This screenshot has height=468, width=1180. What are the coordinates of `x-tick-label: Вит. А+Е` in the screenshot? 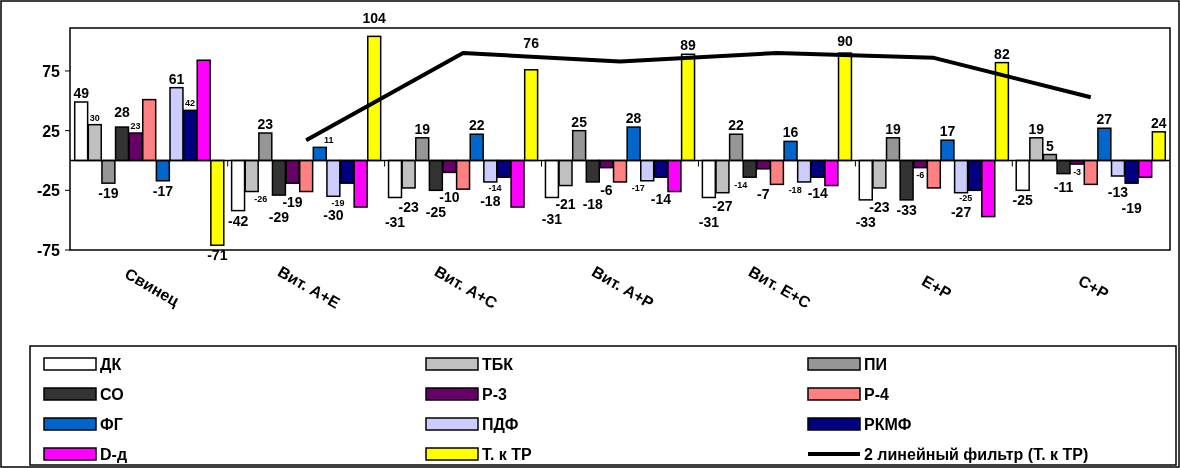 It's located at (309, 287).